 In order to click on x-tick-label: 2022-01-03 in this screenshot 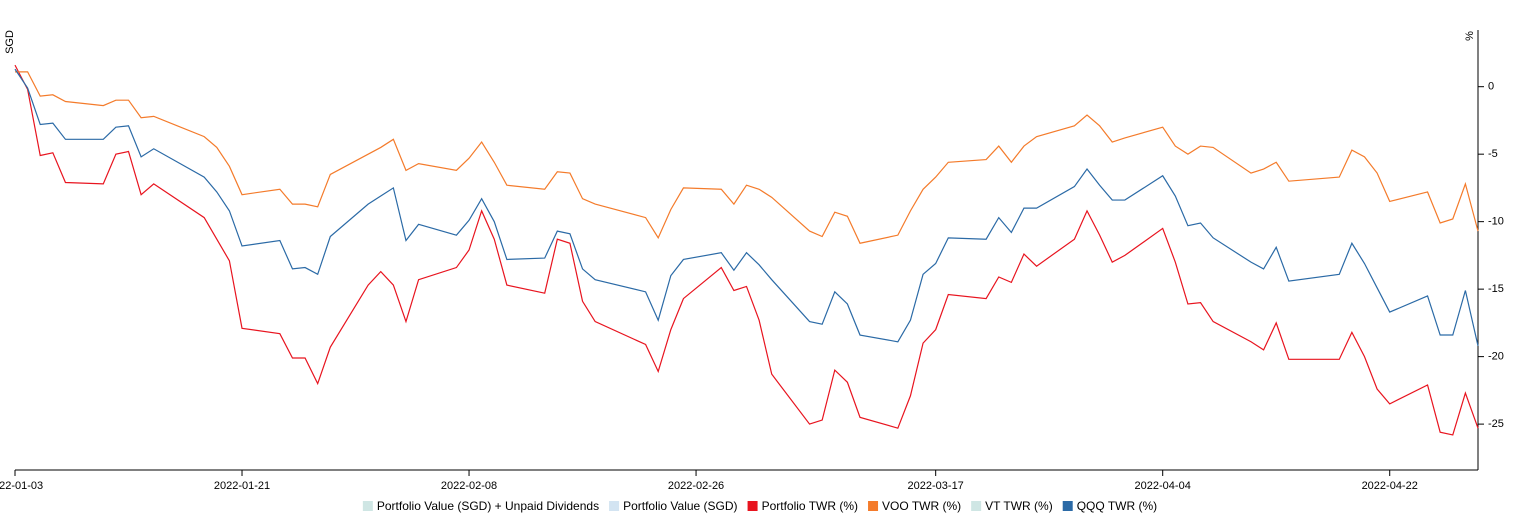, I will do `click(21, 486)`.